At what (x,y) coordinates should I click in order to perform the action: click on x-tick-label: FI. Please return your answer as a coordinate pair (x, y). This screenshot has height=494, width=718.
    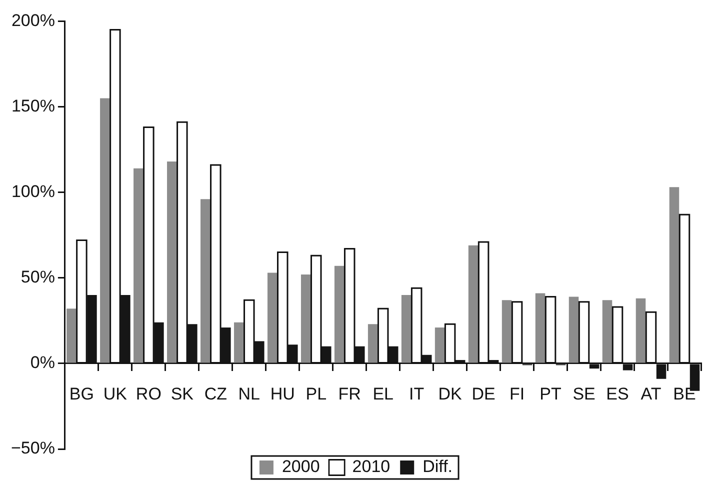
    Looking at the image, I should click on (517, 394).